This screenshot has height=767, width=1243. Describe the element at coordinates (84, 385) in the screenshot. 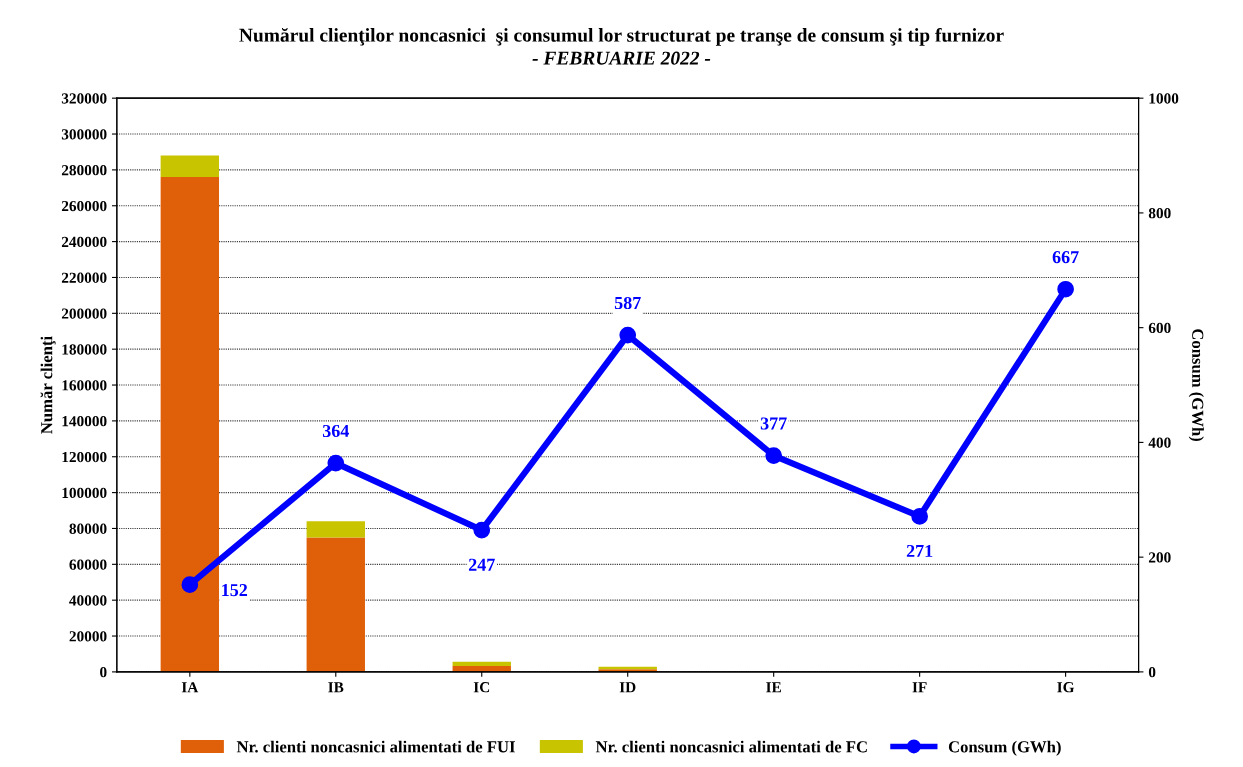

I see `y-tick-label: 160000` at that location.